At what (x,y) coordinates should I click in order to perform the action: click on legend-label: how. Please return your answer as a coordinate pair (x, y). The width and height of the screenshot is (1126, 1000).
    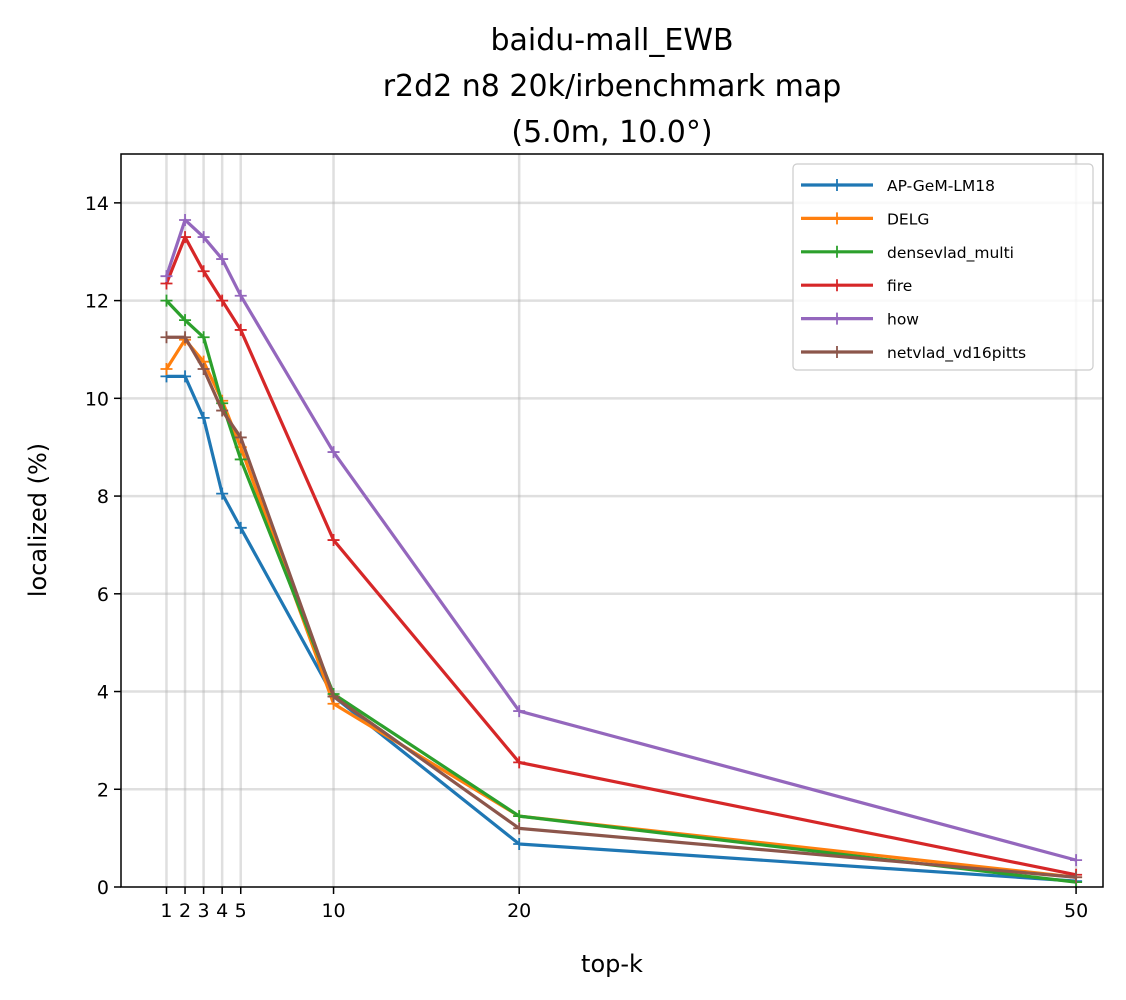
    Looking at the image, I should click on (903, 320).